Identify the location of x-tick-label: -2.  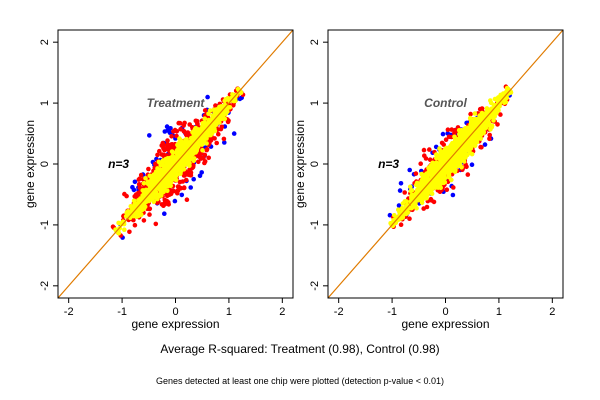
(69, 312).